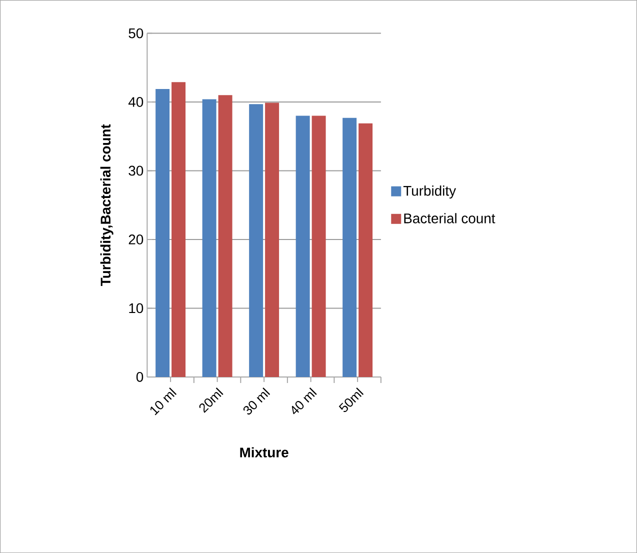 The width and height of the screenshot is (637, 553). I want to click on x-tick-label: 40 ml, so click(304, 401).